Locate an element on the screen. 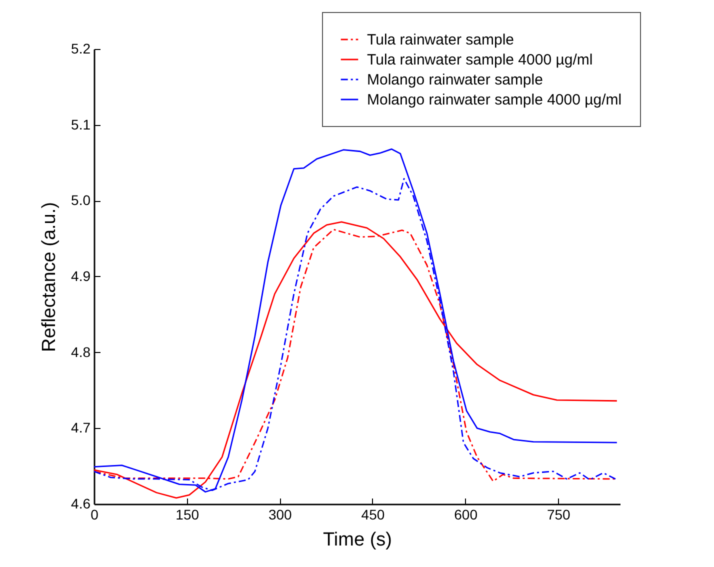  y-tick-label: 5.0 is located at coordinates (81, 200).